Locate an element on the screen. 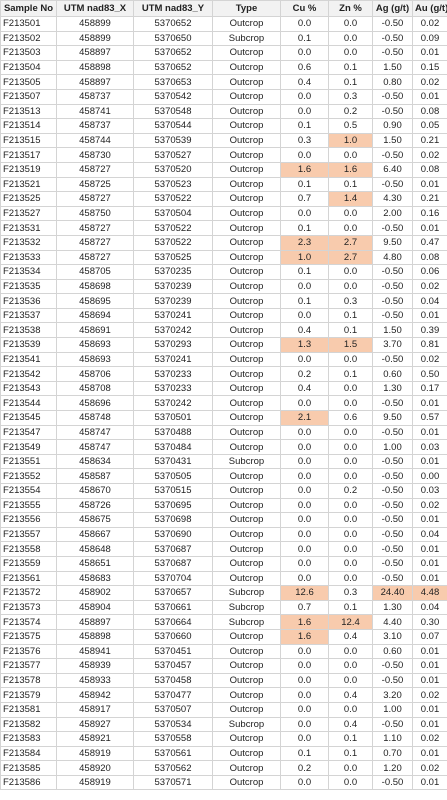  table-cell: 1.6 is located at coordinates (304, 622).